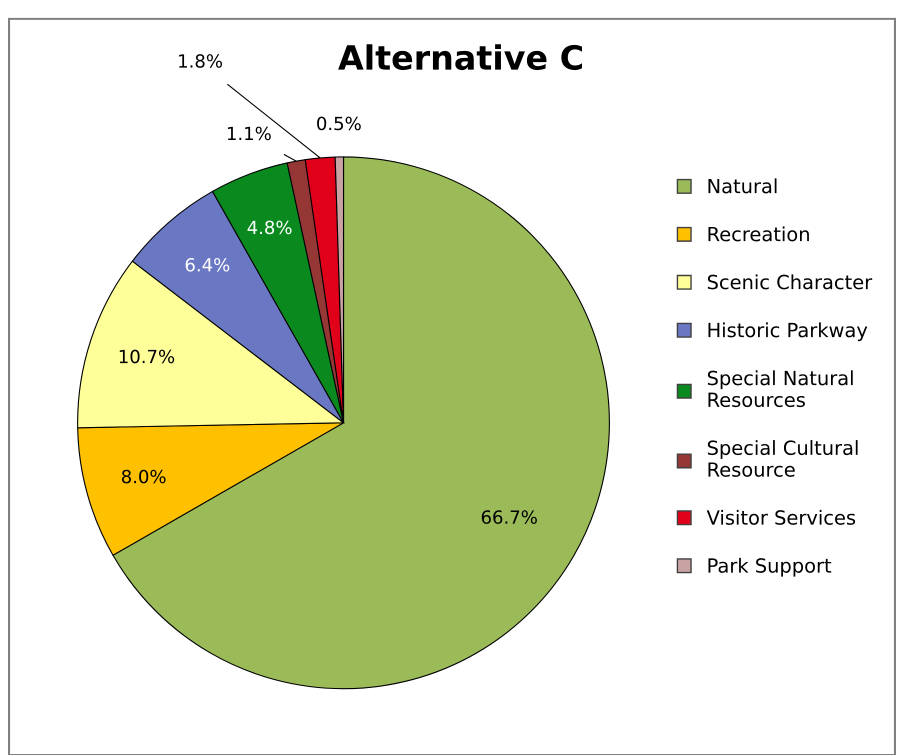  Describe the element at coordinates (788, 332) in the screenshot. I see `legend-label: Historic Parkway` at that location.